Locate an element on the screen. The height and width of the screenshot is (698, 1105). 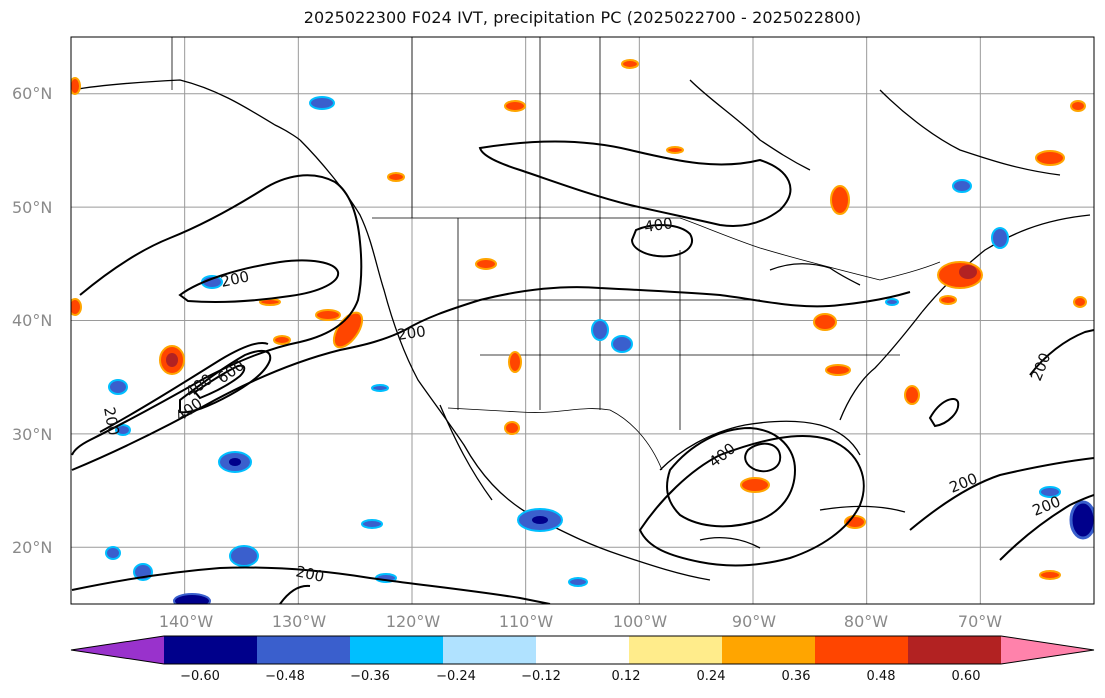
colorbar-tick-label: −0.36 is located at coordinates (370, 676).